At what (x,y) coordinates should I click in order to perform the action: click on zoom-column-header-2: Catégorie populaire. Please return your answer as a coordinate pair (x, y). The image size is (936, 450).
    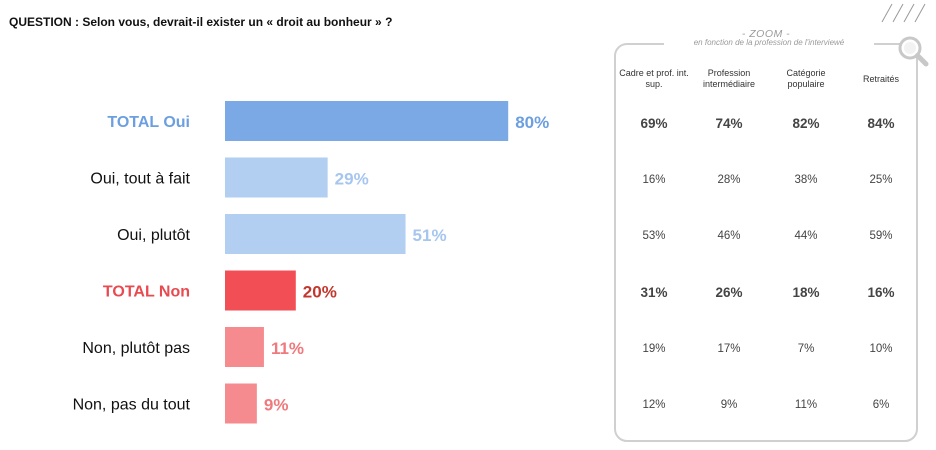
    Looking at the image, I should click on (806, 78).